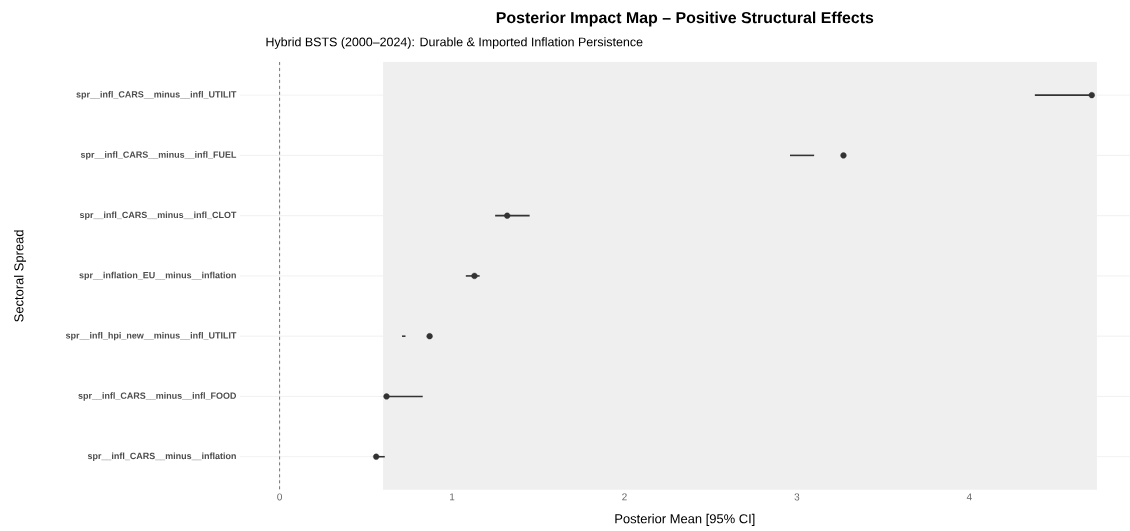 Image resolution: width=1130 pixels, height=531 pixels. Describe the element at coordinates (156, 95) in the screenshot. I see `y-tick-label: spr__infl_CARS__minus__infl_UTILIT` at that location.